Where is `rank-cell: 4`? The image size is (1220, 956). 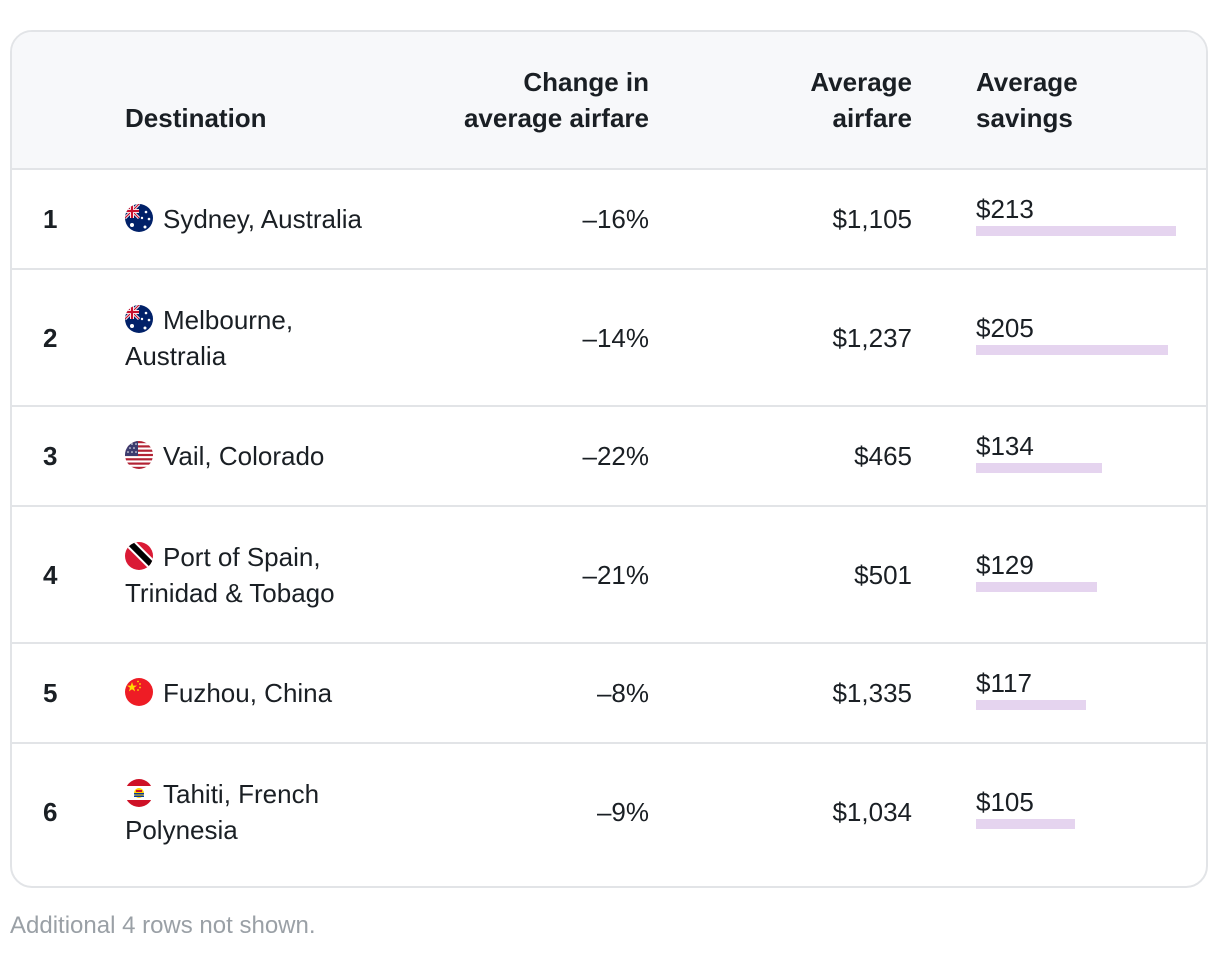
rank-cell: 4 is located at coordinates (50, 574).